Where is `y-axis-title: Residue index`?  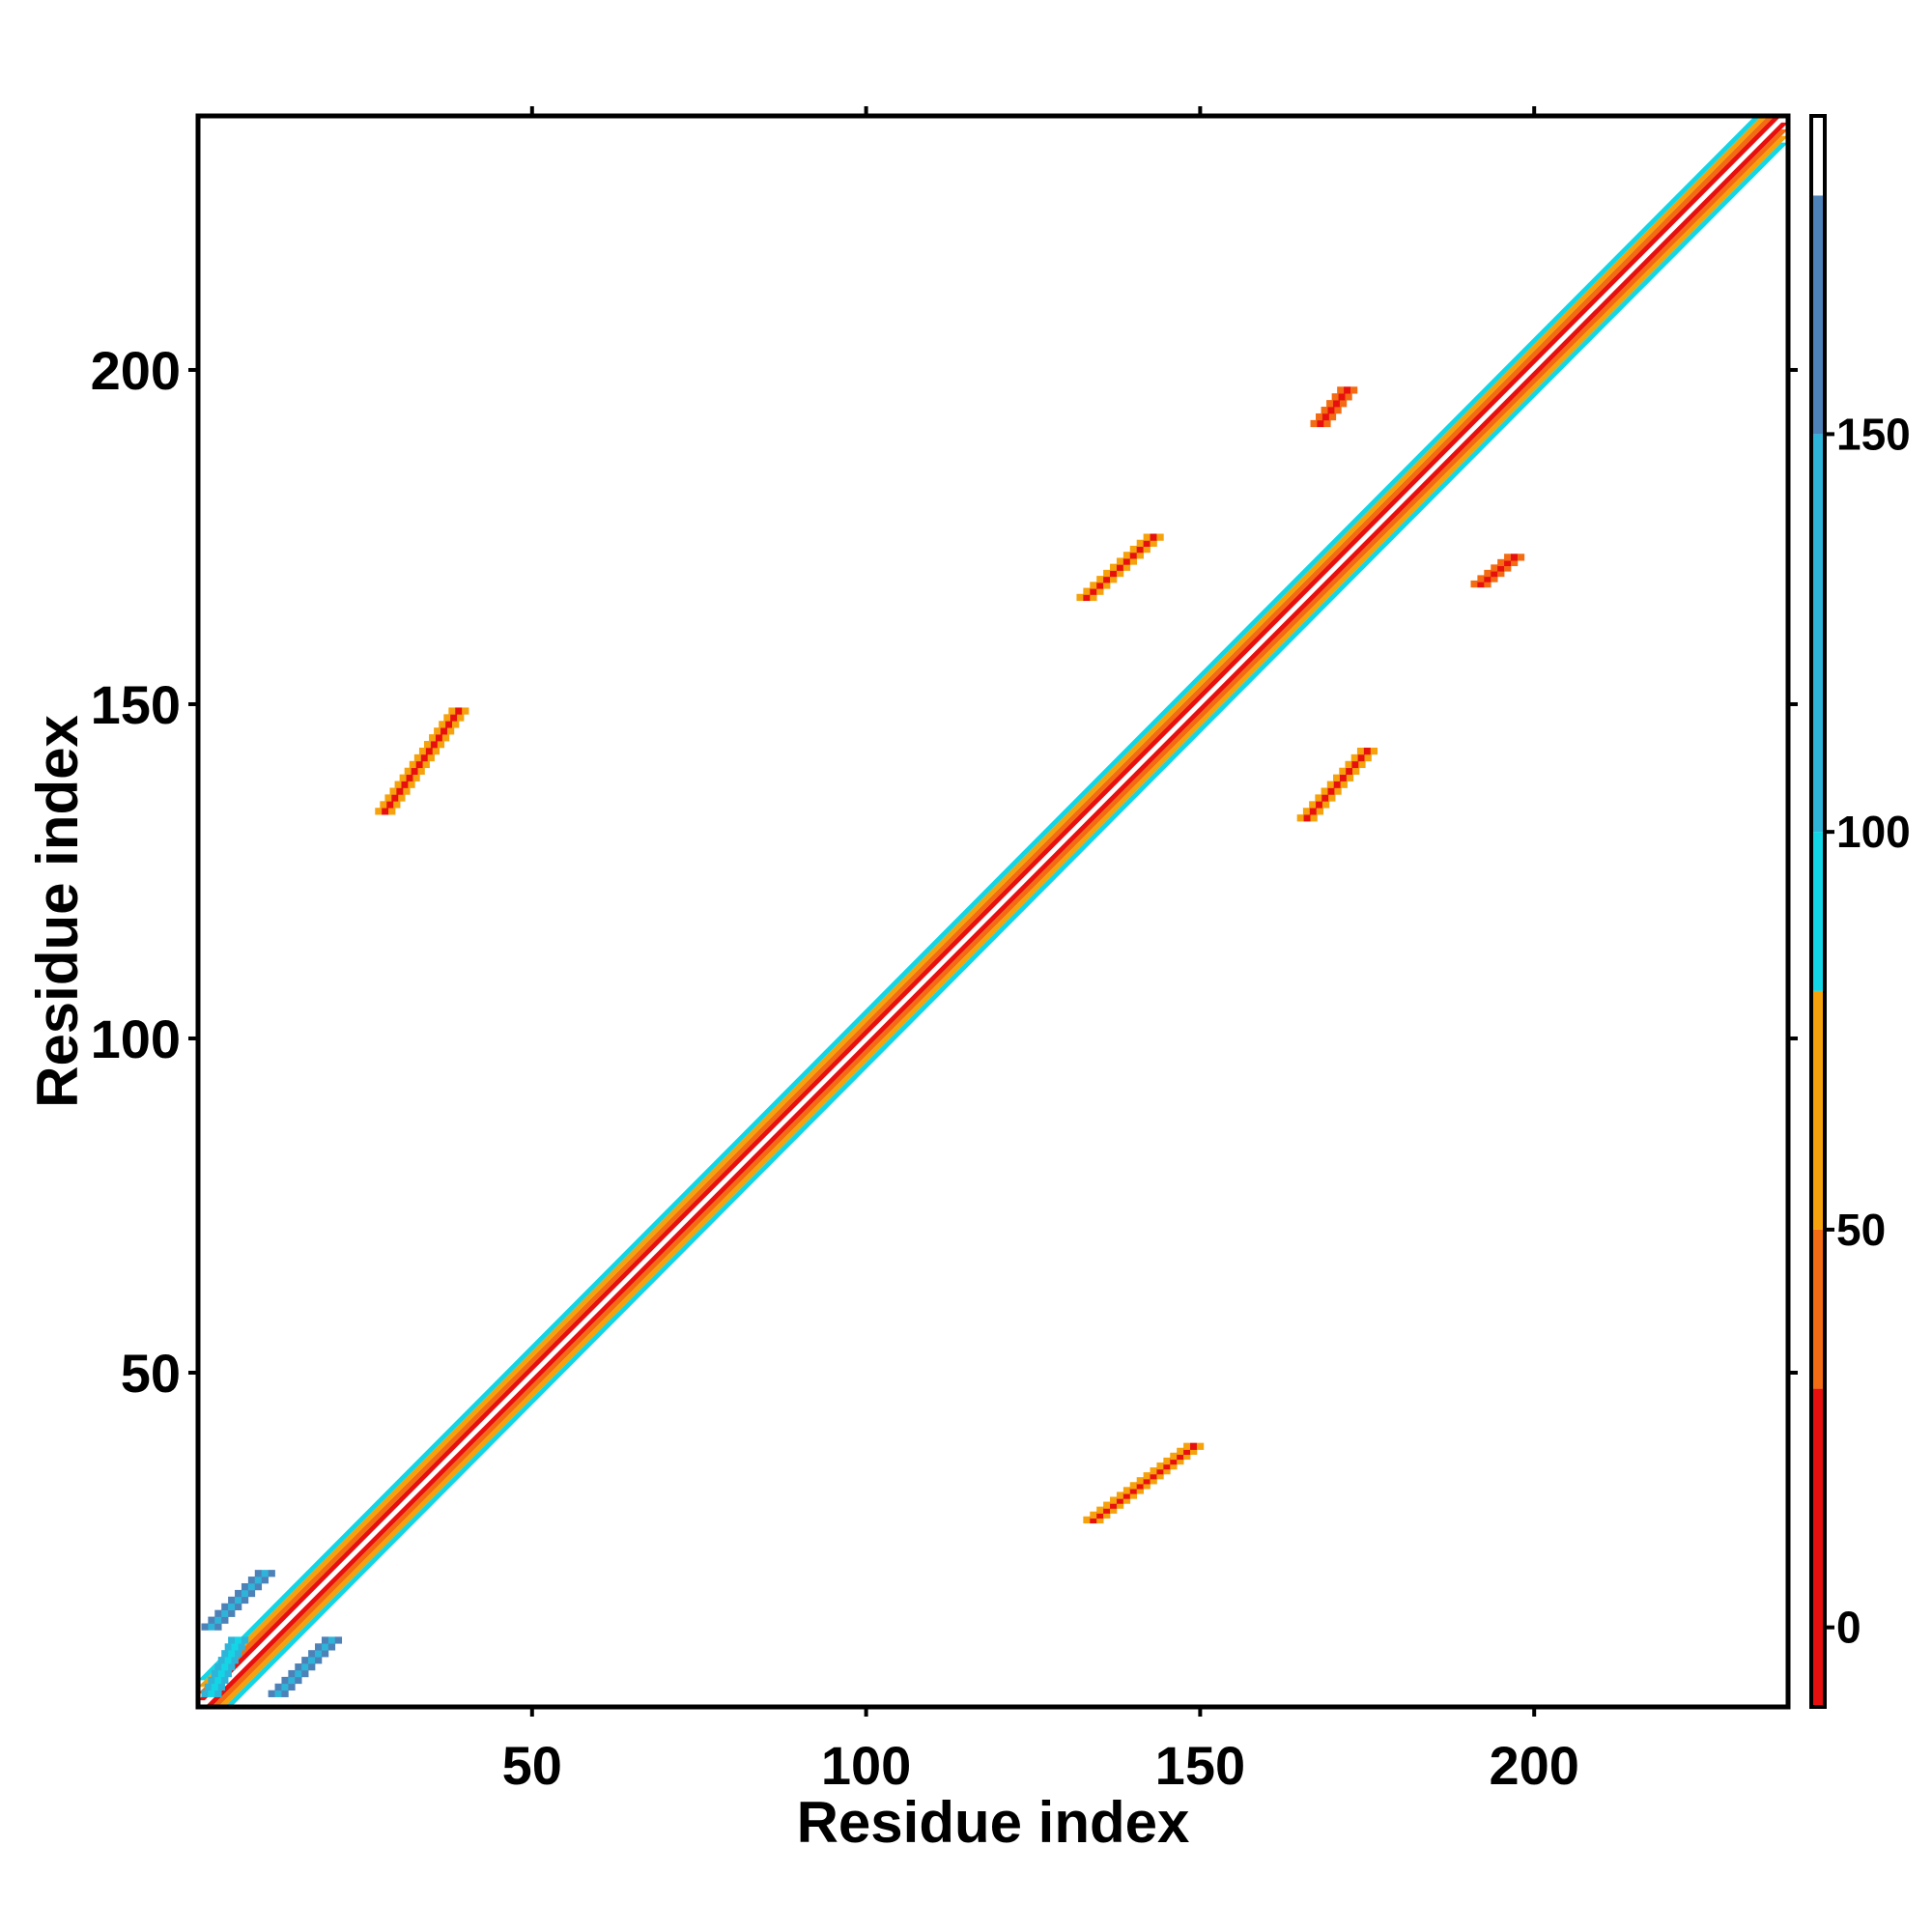 y-axis-title: Residue index is located at coordinates (57, 911).